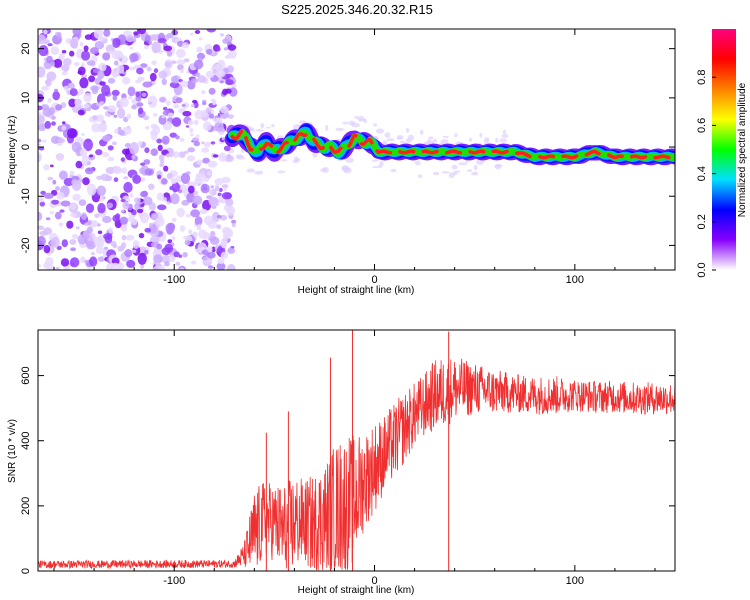 Image resolution: width=750 pixels, height=600 pixels. I want to click on colorbar-tick-label: 0.0, so click(702, 269).